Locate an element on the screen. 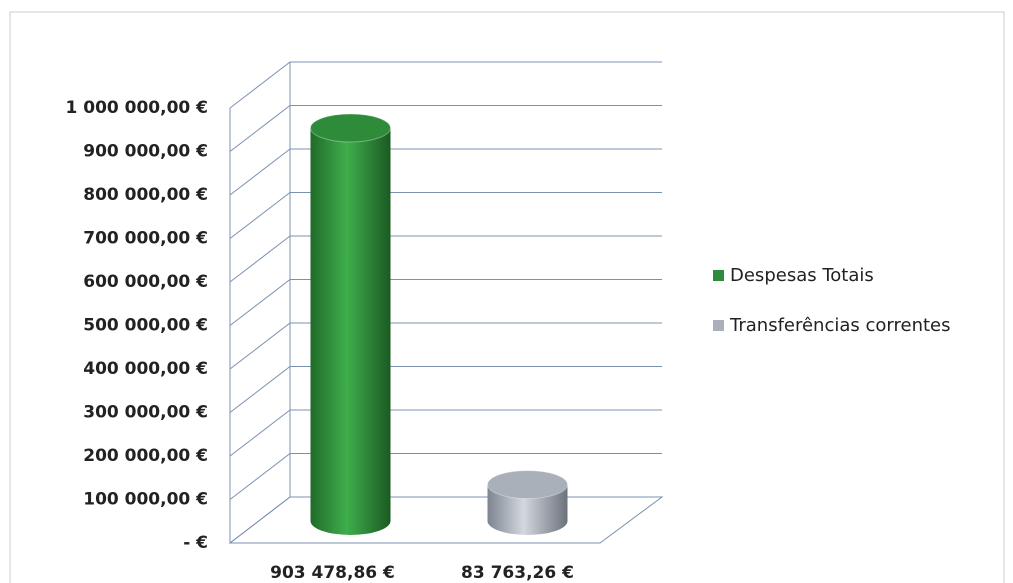 The width and height of the screenshot is (1013, 583). y-tick-label: 600 000,00 € is located at coordinates (145, 282).